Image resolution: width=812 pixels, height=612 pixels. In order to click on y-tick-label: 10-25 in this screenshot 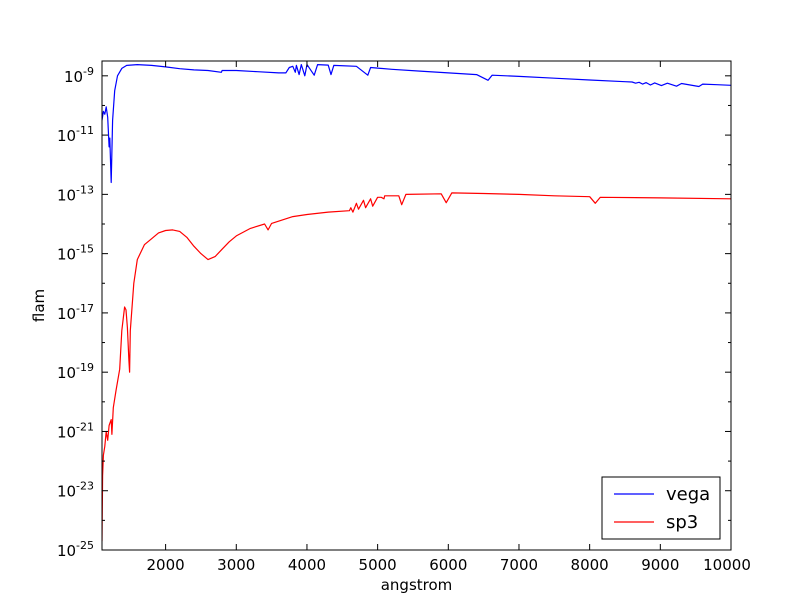, I will do `click(75, 549)`.